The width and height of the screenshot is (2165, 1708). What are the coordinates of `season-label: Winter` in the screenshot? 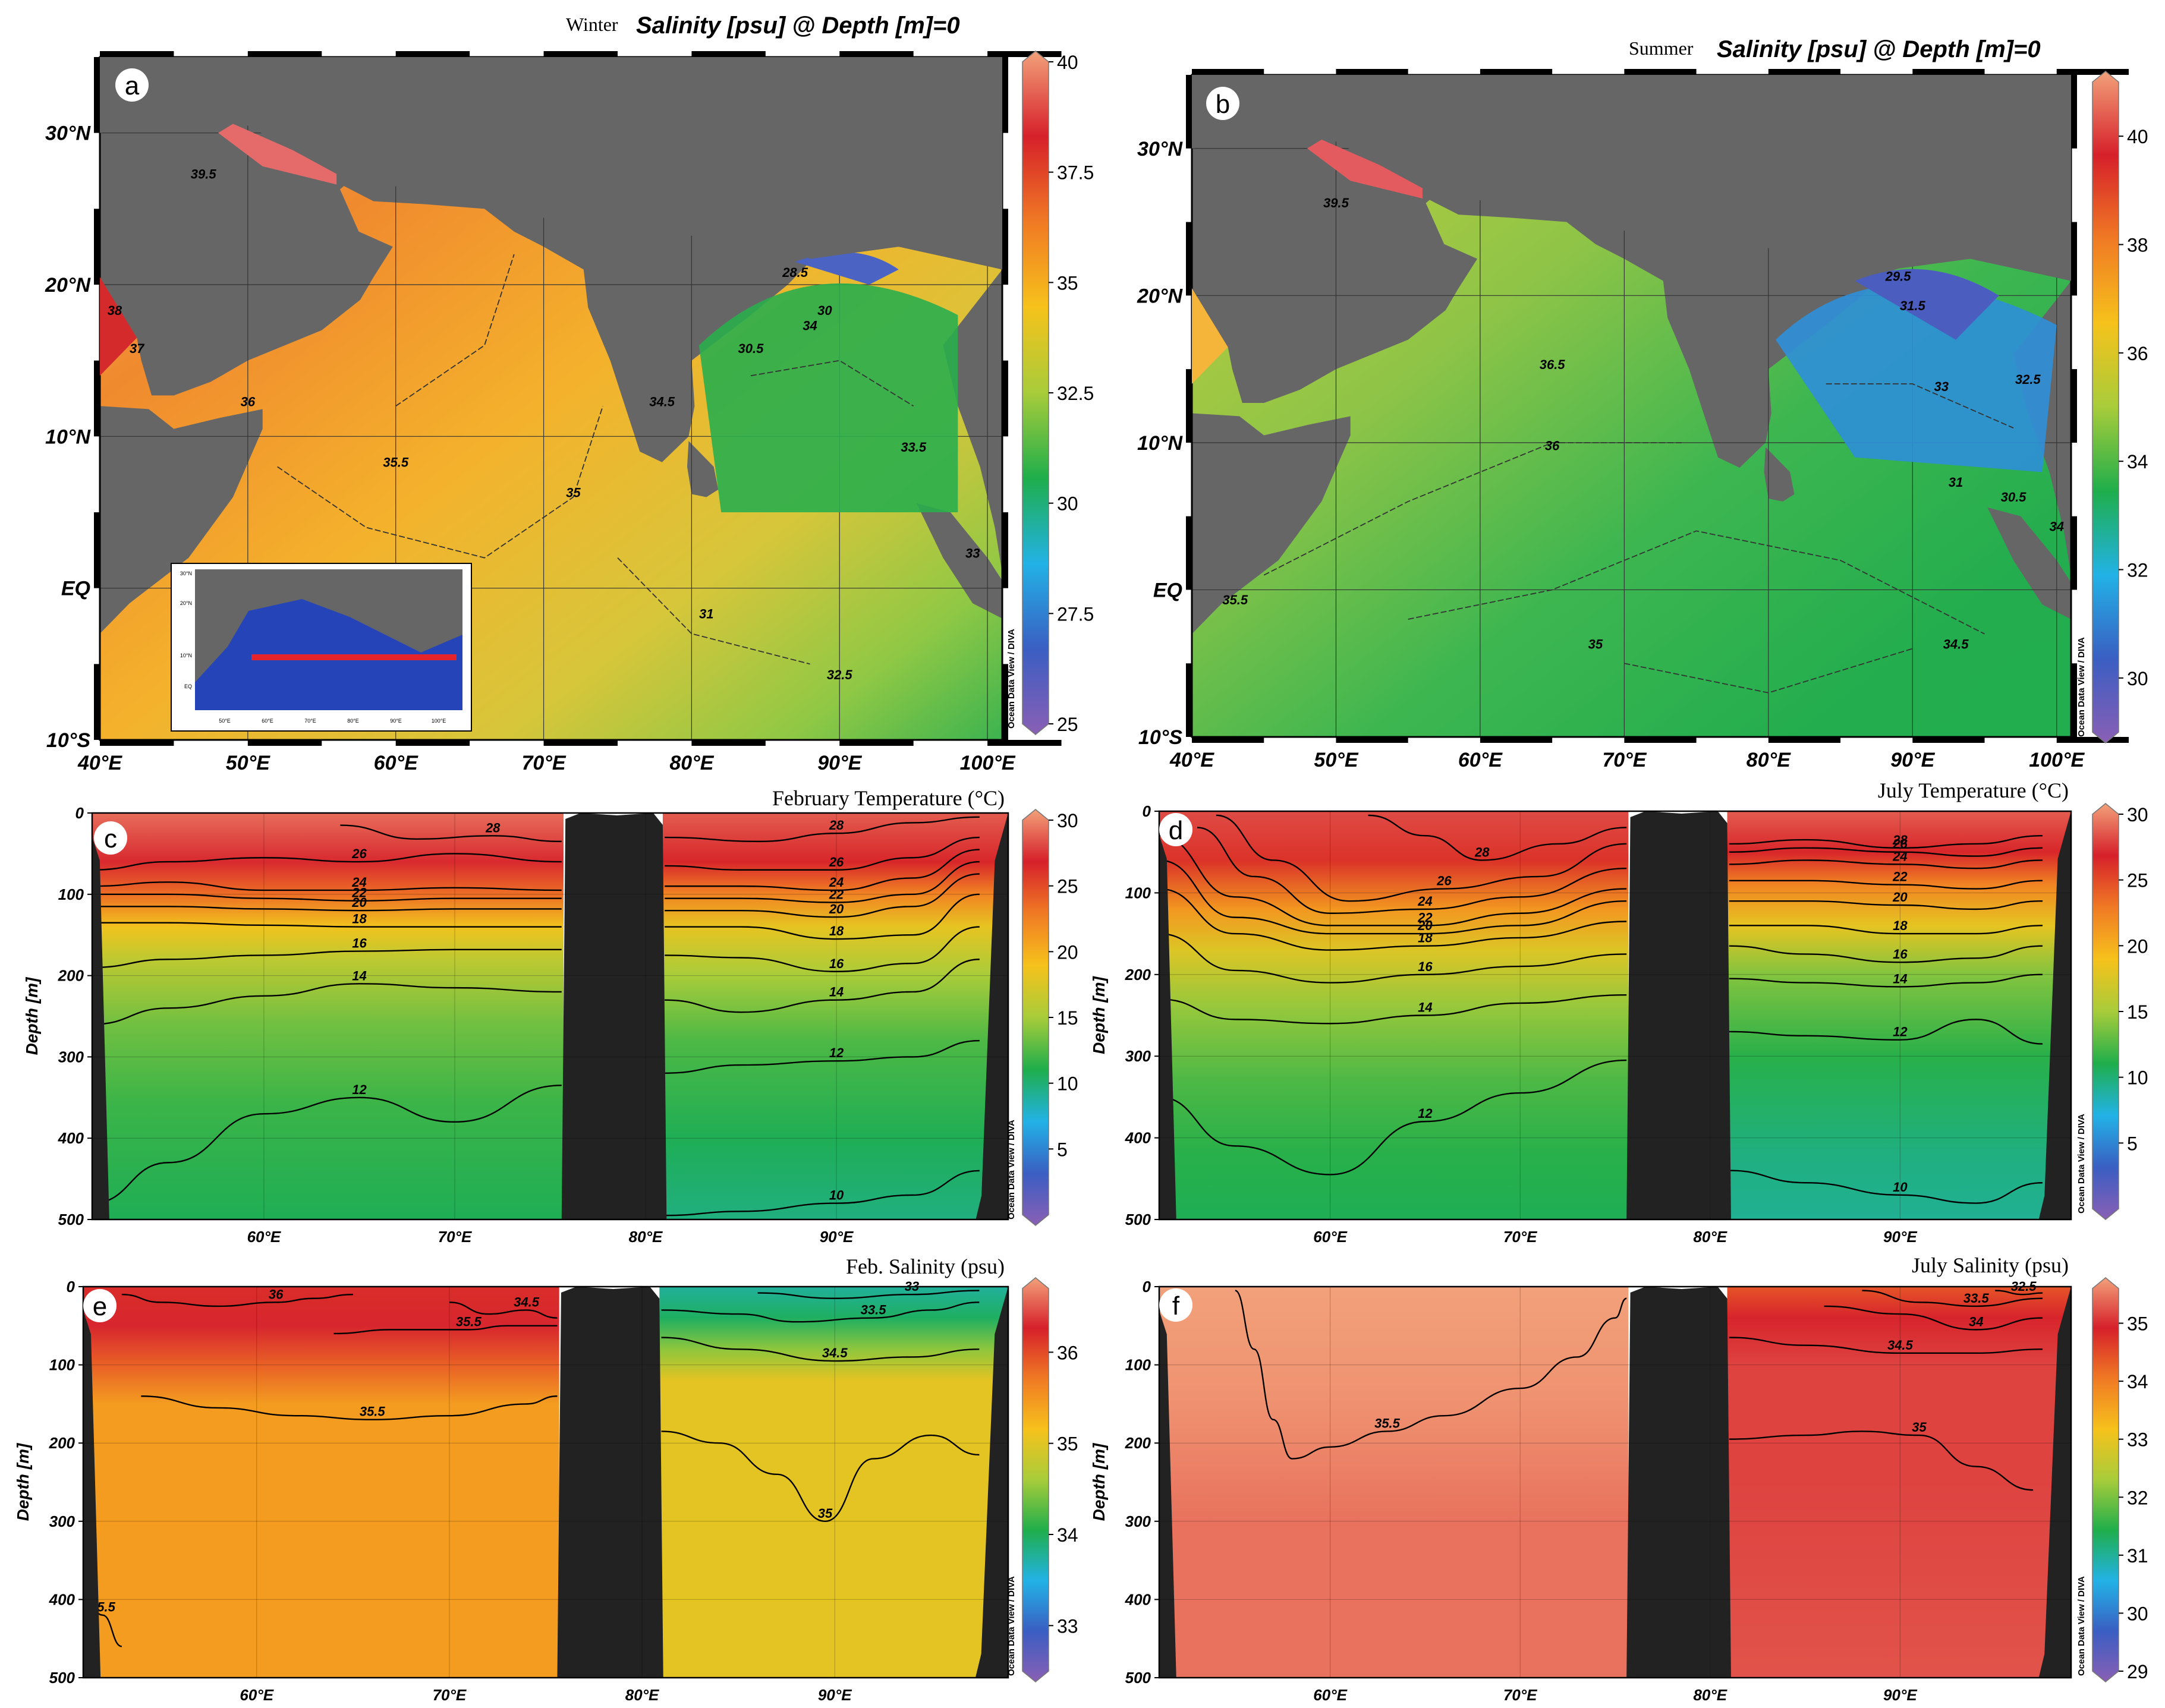 It's located at (592, 24).